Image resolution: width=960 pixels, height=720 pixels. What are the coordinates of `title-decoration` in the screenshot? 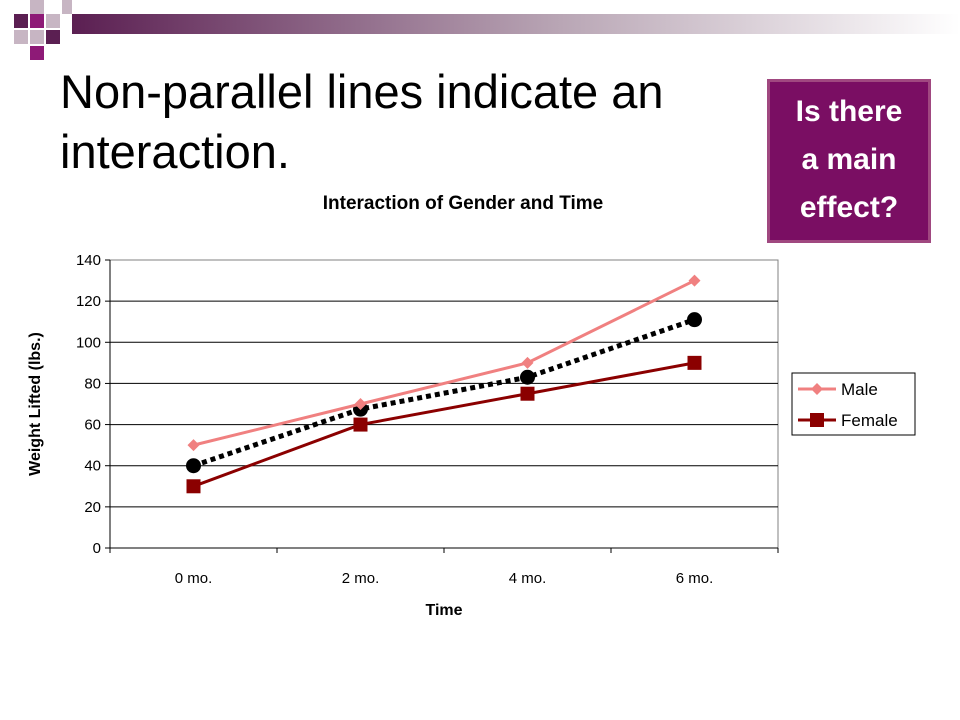 It's located at (487, 30).